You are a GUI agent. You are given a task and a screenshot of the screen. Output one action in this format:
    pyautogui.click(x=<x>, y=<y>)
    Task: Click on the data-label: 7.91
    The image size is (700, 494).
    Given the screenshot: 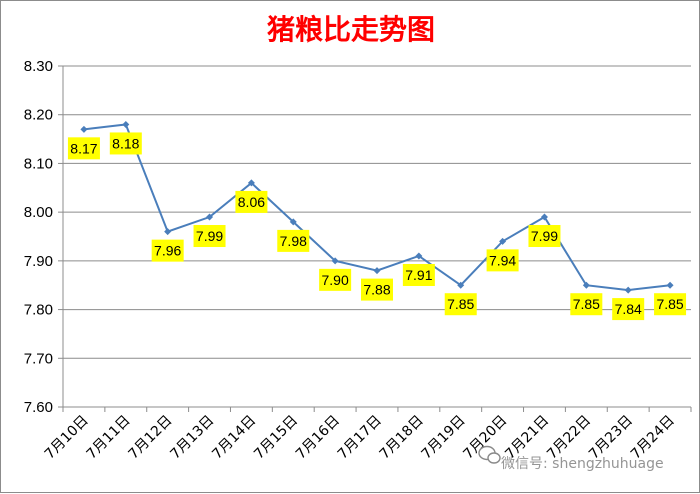 What is the action you would take?
    pyautogui.click(x=418, y=275)
    